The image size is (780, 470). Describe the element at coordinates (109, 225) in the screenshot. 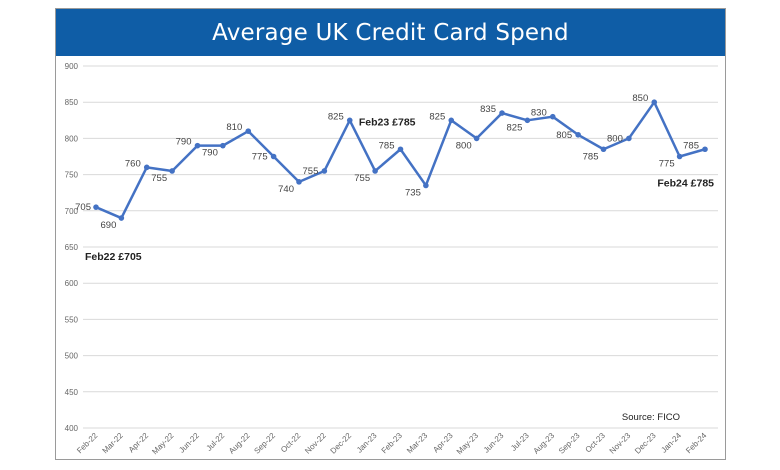

I see `data-label: 690` at that location.